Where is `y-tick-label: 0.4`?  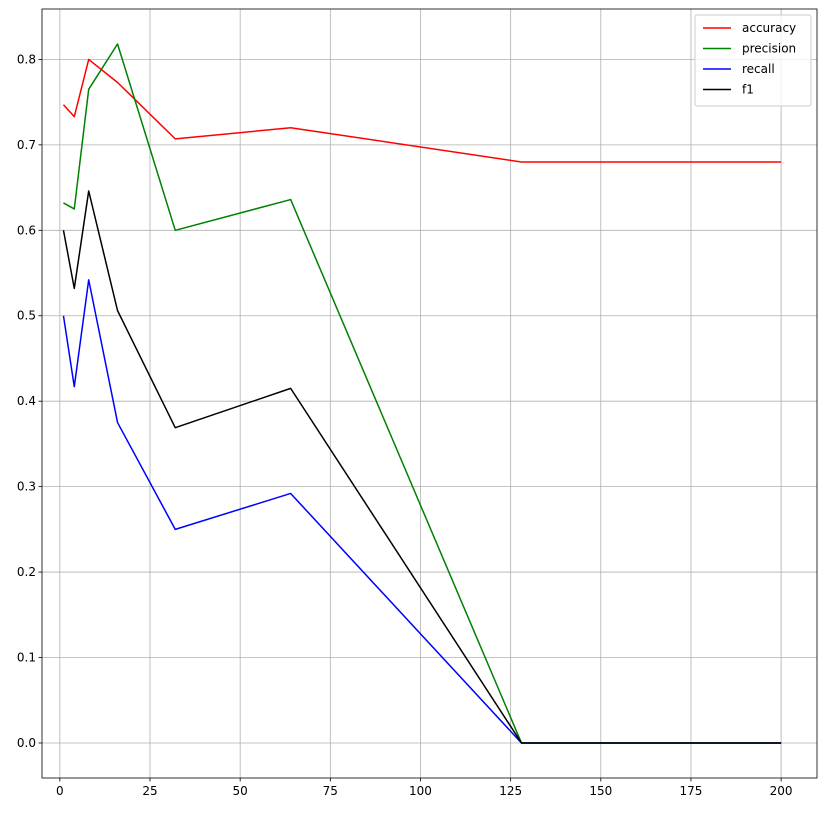 y-tick-label: 0.4 is located at coordinates (26, 401).